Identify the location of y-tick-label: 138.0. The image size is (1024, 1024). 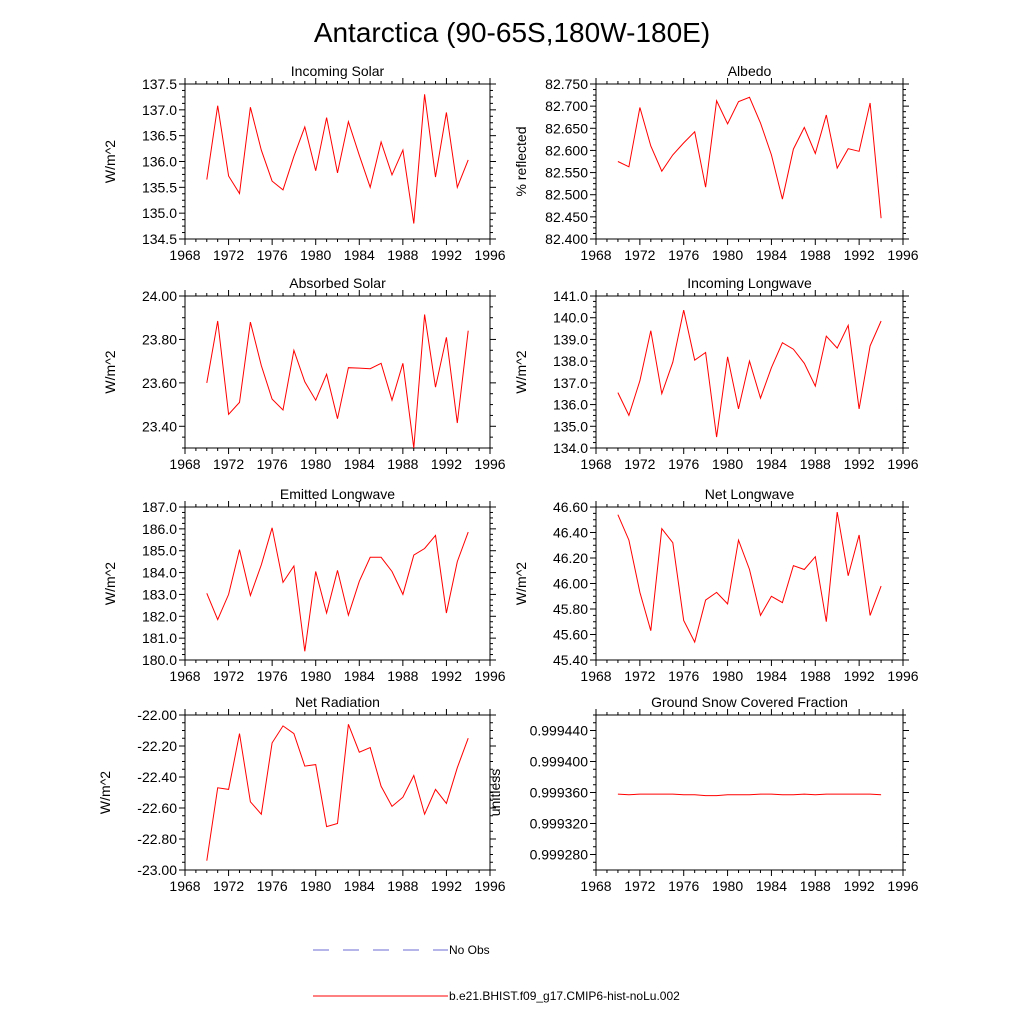
(570, 361).